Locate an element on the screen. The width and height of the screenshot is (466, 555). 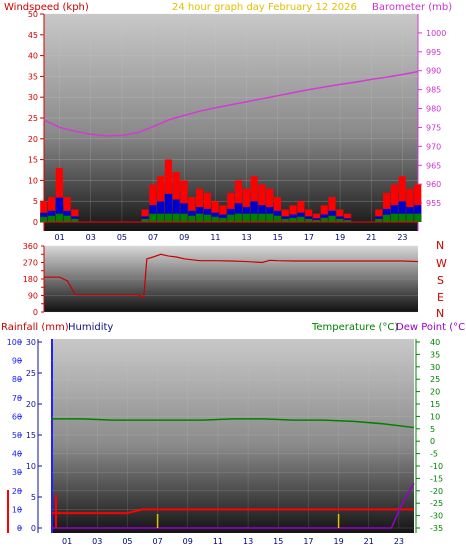
wind-tick-label: 40 is located at coordinates (33, 56).